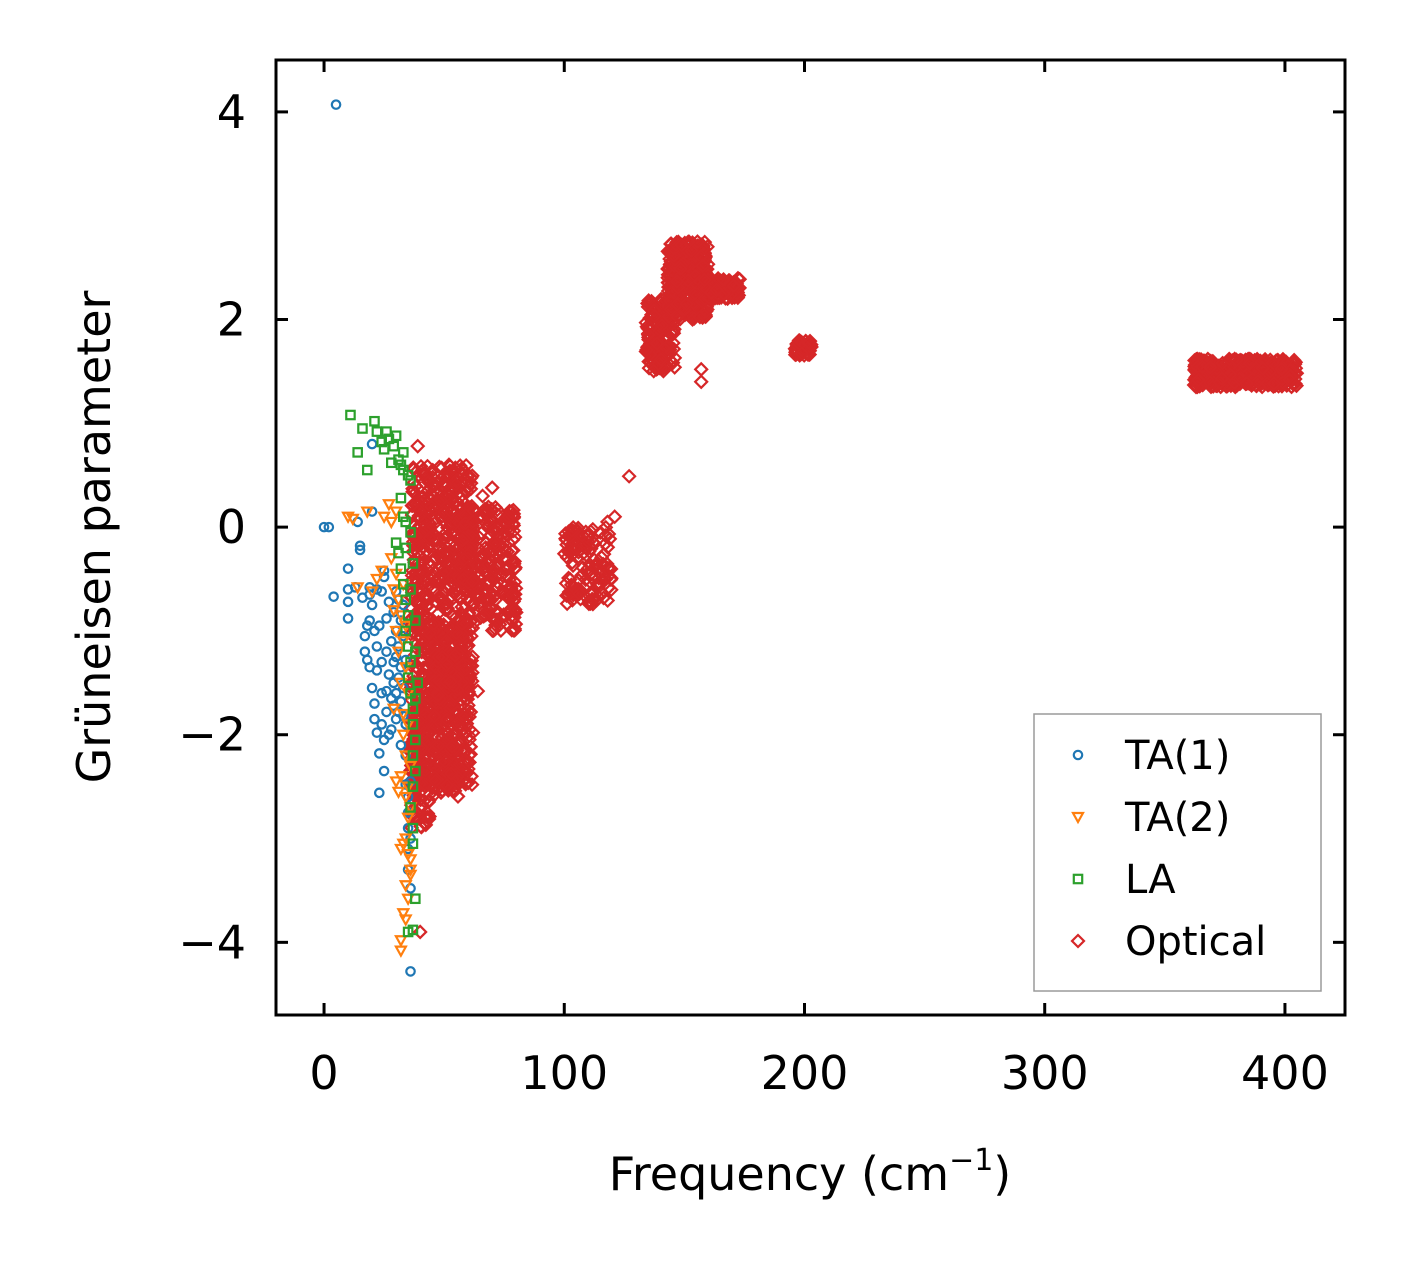 Image resolution: width=1406 pixels, height=1264 pixels. Describe the element at coordinates (1078, 879) in the screenshot. I see `legend-marker` at that location.